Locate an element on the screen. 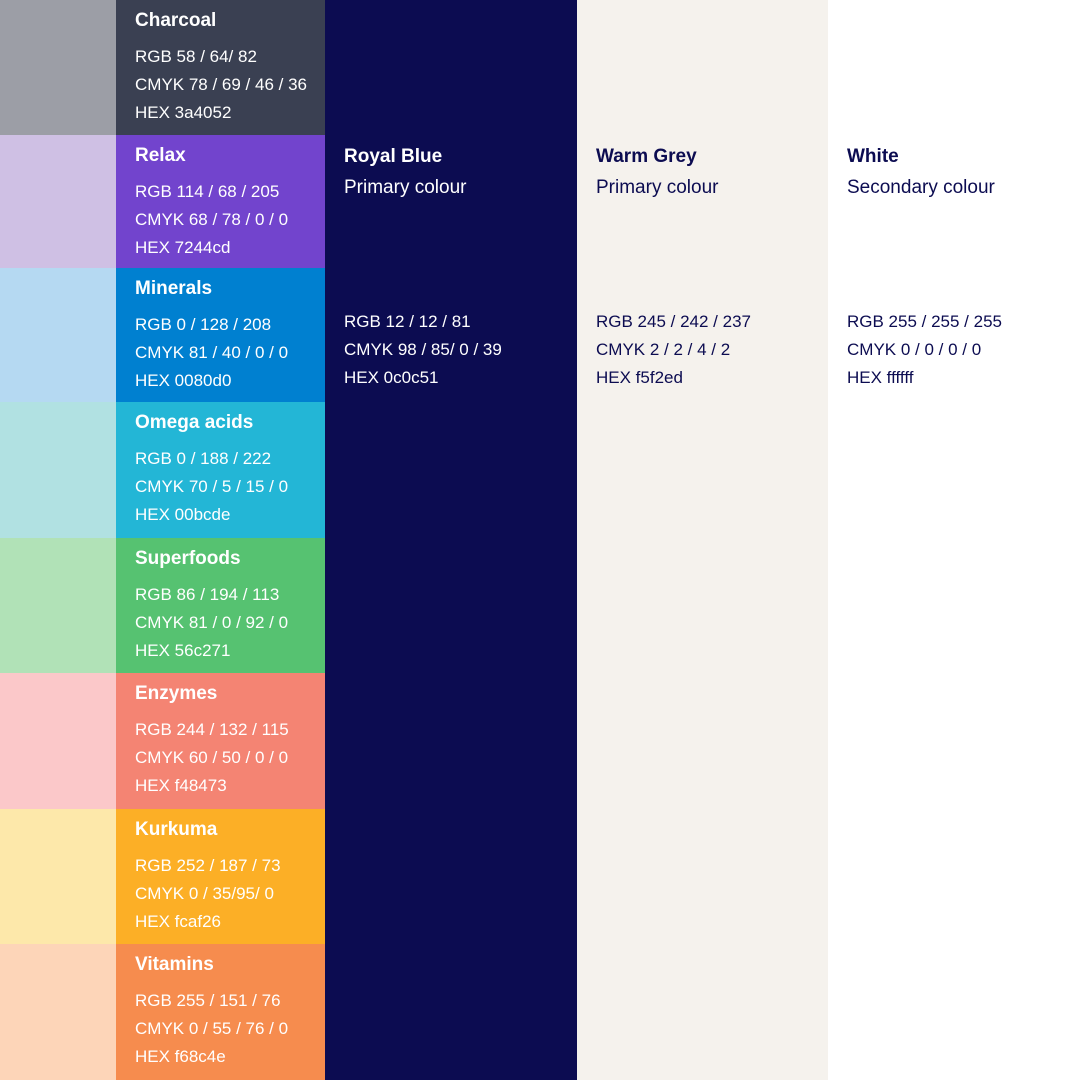 This screenshot has width=1080, height=1080. swatch-cmyk: CMYK 81 / 0 / 92 / 0 is located at coordinates (212, 622).